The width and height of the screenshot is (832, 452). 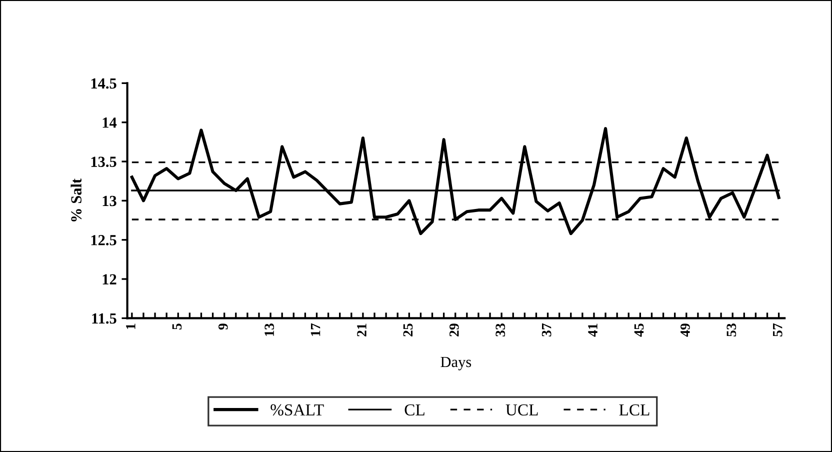 I want to click on x-tick-label: 21, so click(x=361, y=330).